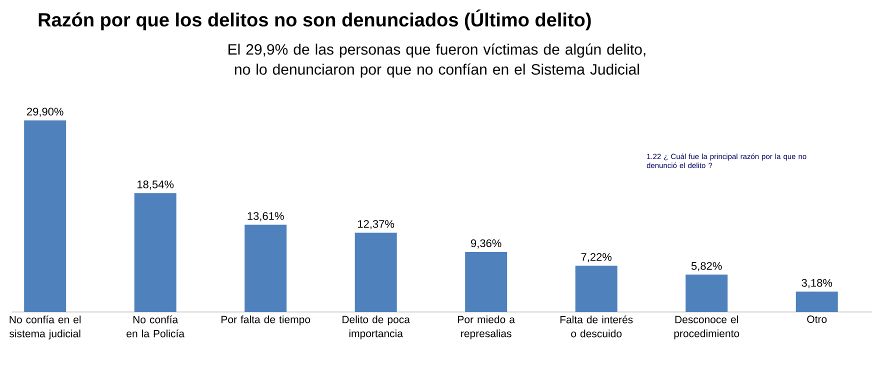 The image size is (874, 366). I want to click on data-label: 5,82%, so click(706, 267).